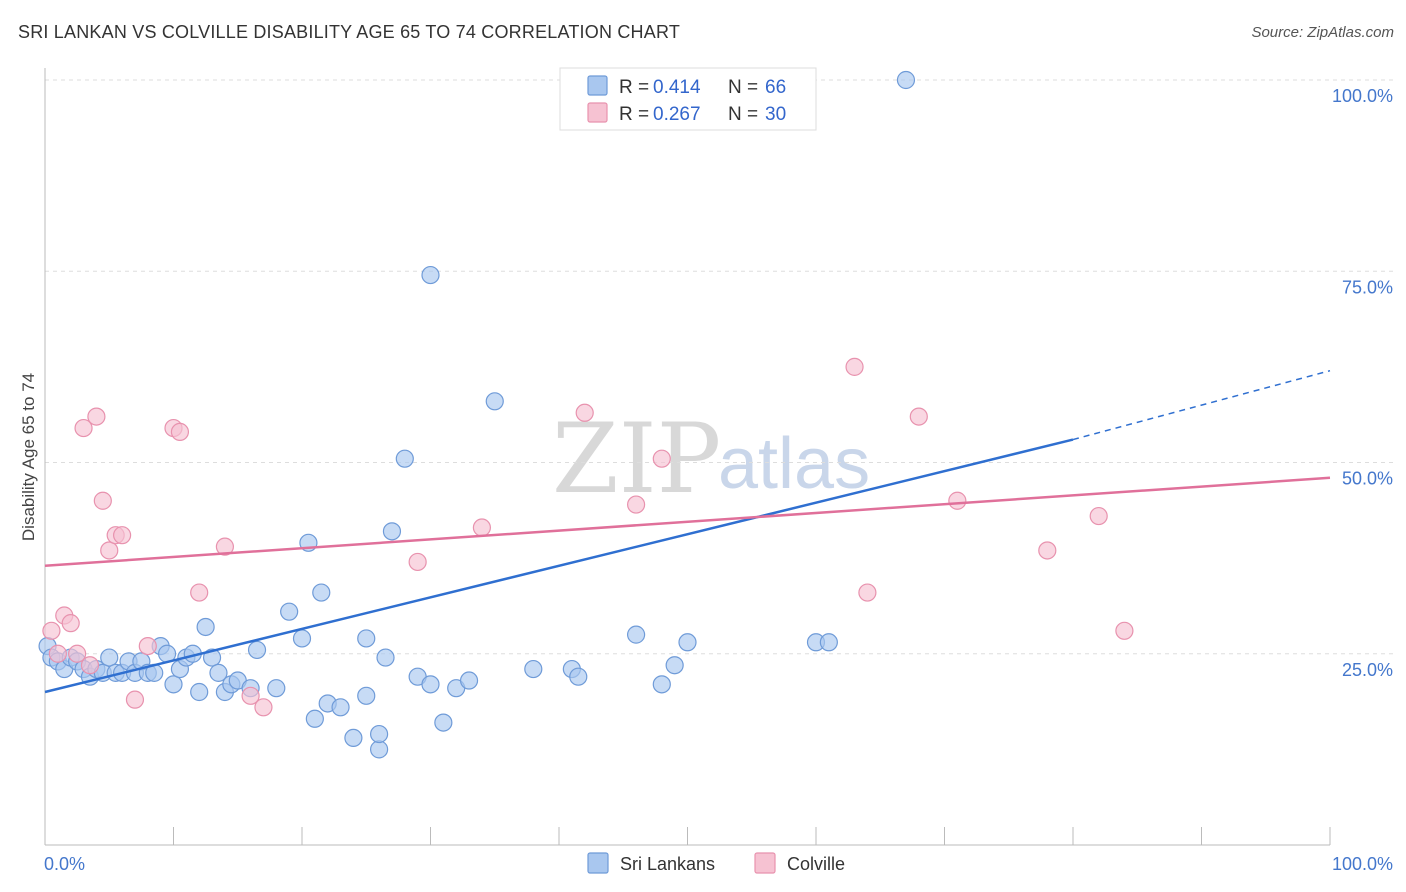 The width and height of the screenshot is (1406, 892). Describe the element at coordinates (775, 114) in the screenshot. I see `legend-n-value-colville: 30` at that location.